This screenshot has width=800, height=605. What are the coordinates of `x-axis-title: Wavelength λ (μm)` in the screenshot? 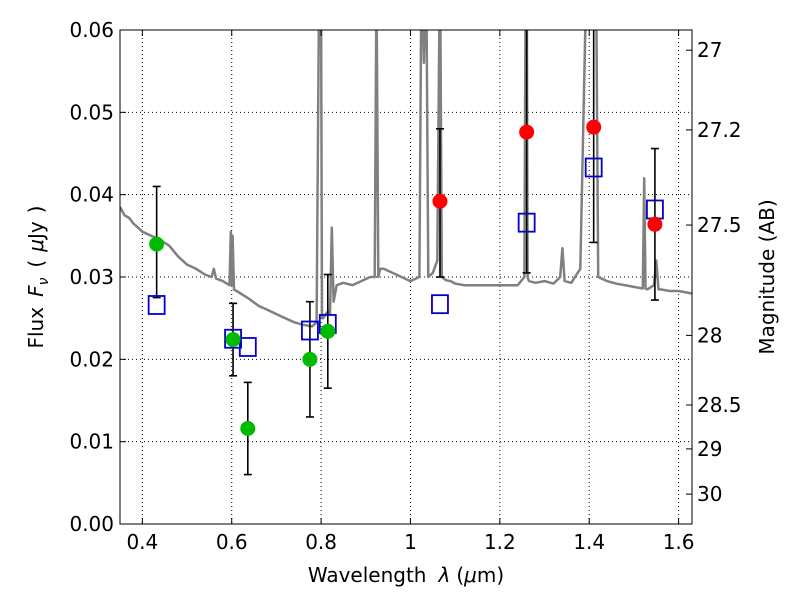 It's located at (406, 575).